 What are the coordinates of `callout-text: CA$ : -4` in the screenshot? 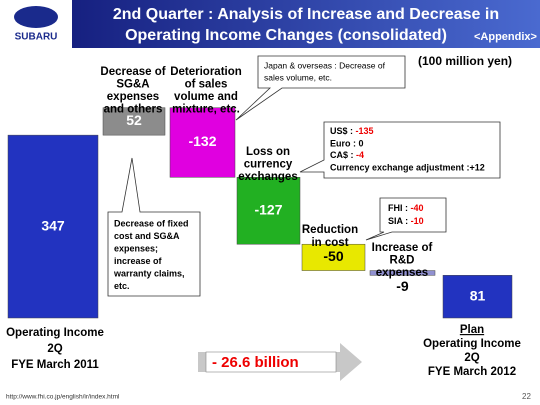 It's located at (347, 155).